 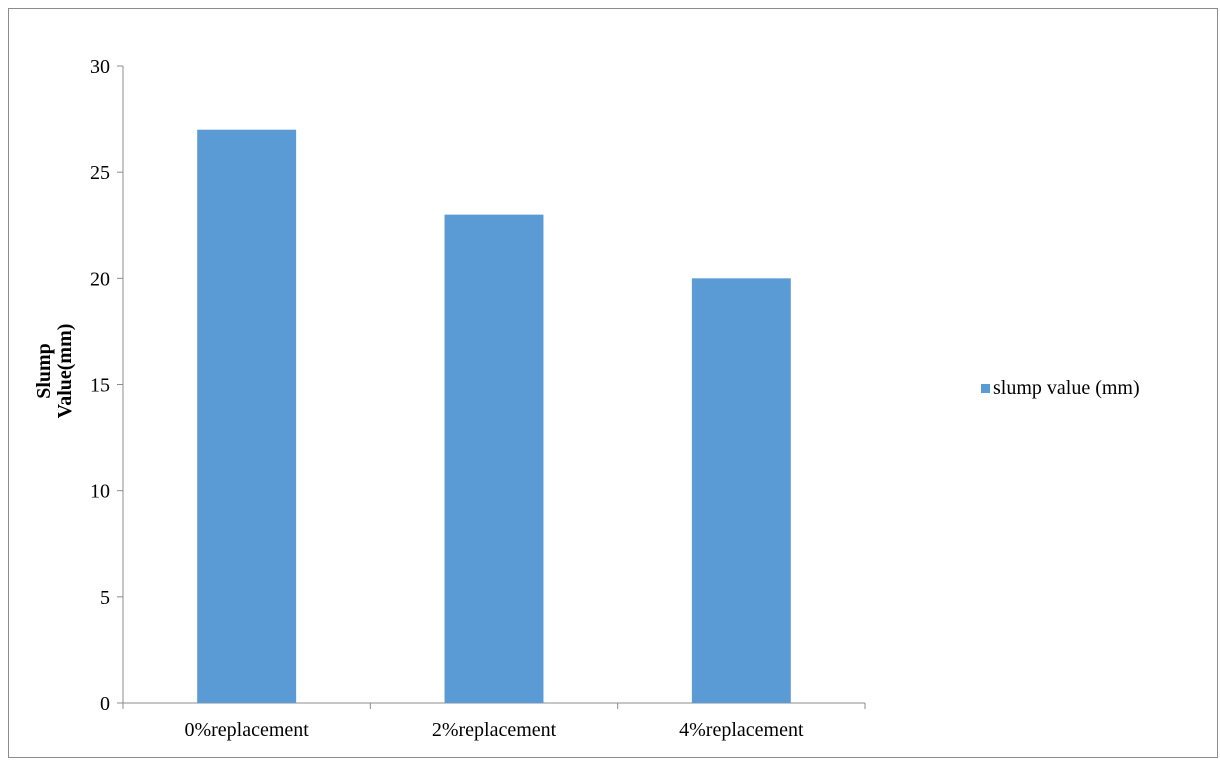 What do you see at coordinates (1066, 388) in the screenshot?
I see `legend-label: slump value (mm)` at bounding box center [1066, 388].